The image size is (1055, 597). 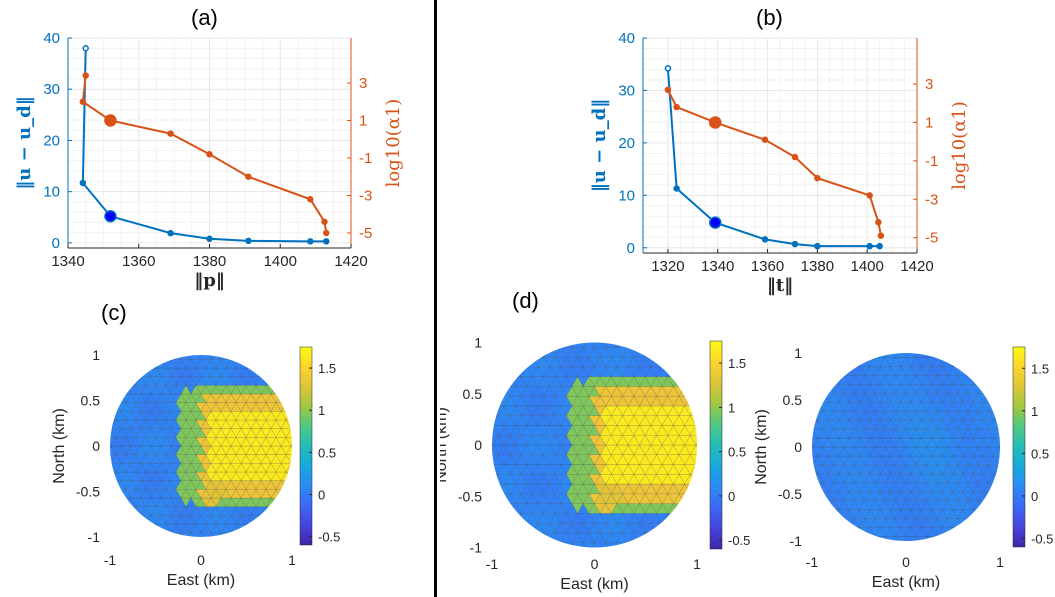 I want to click on series-point-left, so click(x=170, y=233).